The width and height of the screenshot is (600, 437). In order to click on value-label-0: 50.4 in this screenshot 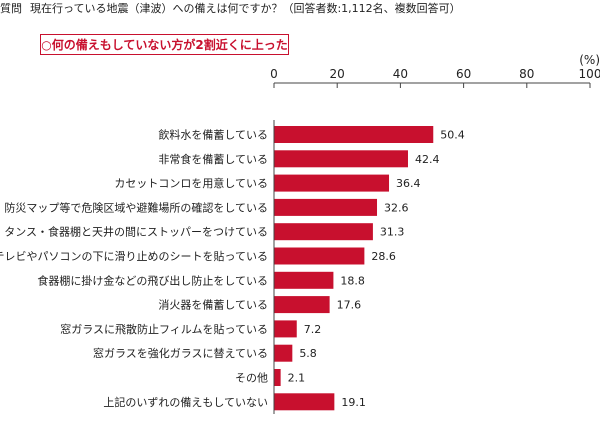, I will do `click(452, 135)`.